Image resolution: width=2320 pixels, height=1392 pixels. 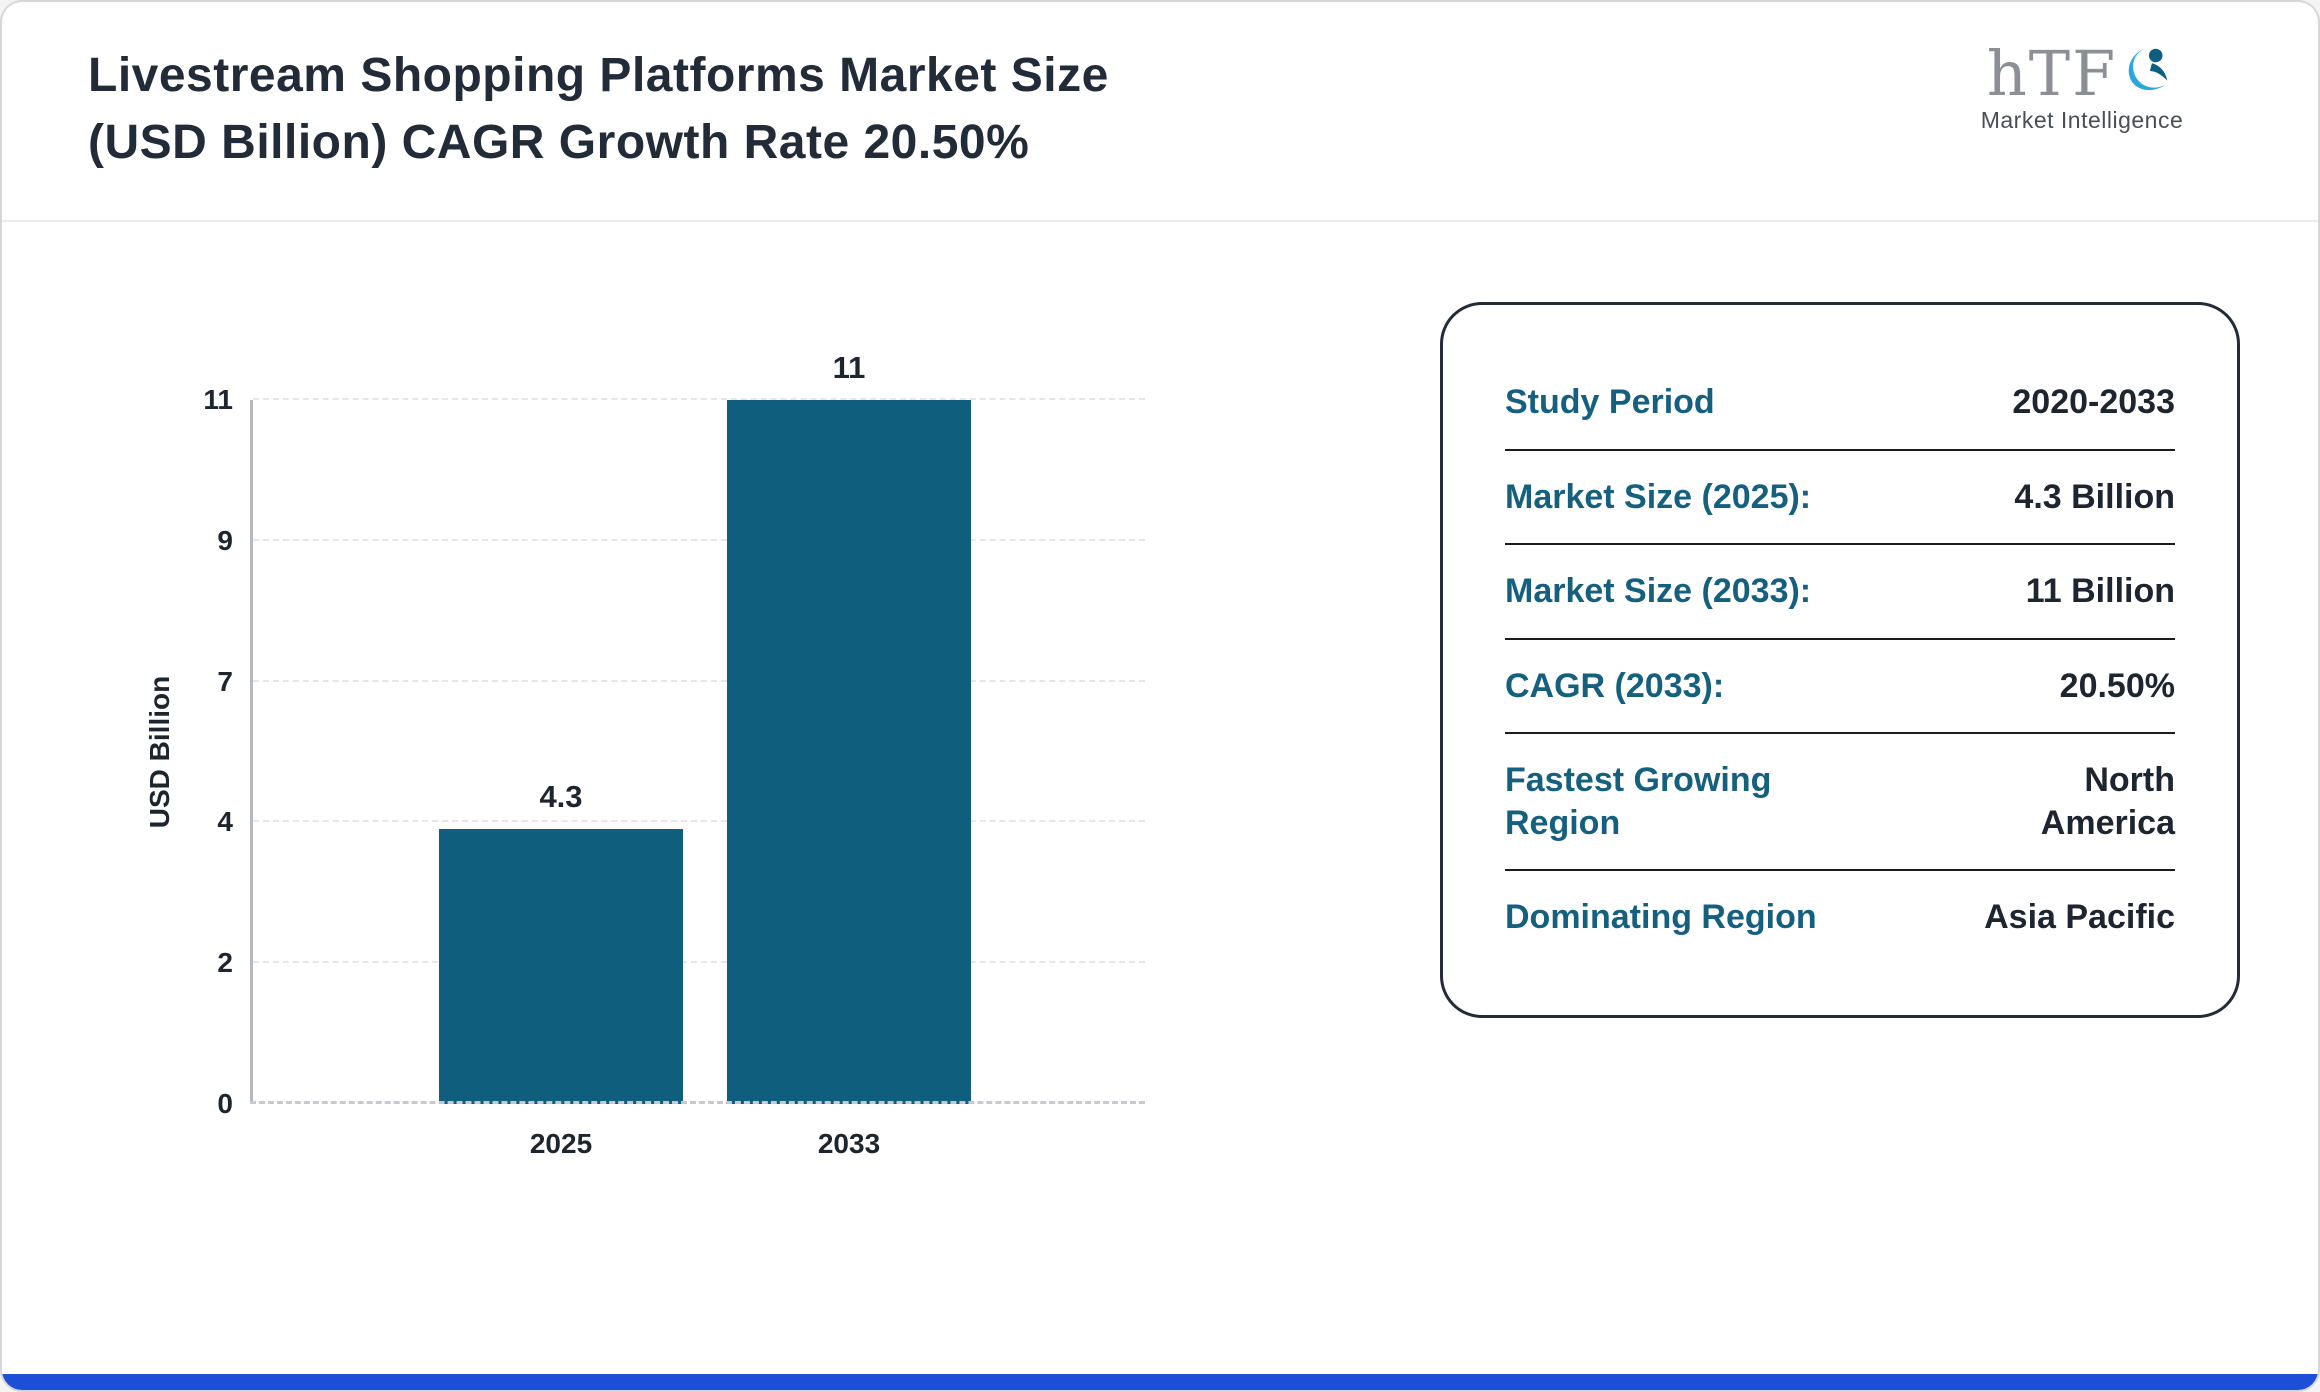 What do you see at coordinates (697, 1102) in the screenshot?
I see `x-axis-baseline` at bounding box center [697, 1102].